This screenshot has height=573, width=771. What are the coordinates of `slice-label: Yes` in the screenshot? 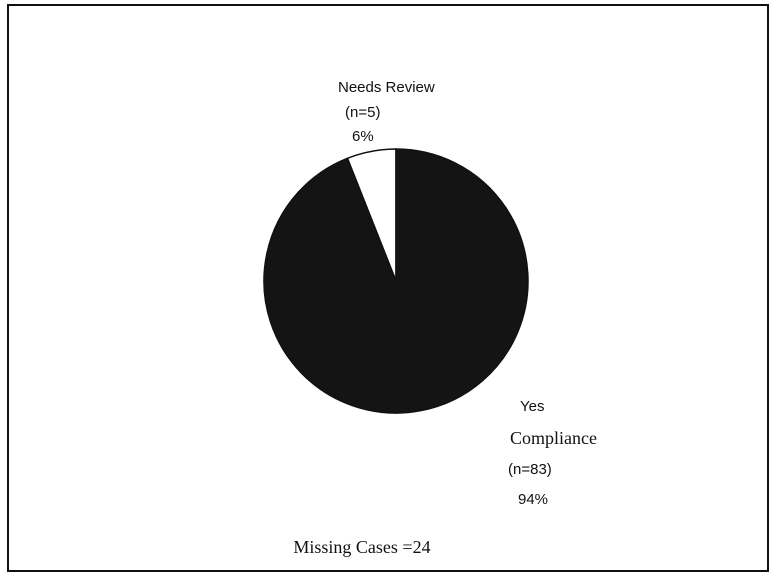 It's located at (532, 406).